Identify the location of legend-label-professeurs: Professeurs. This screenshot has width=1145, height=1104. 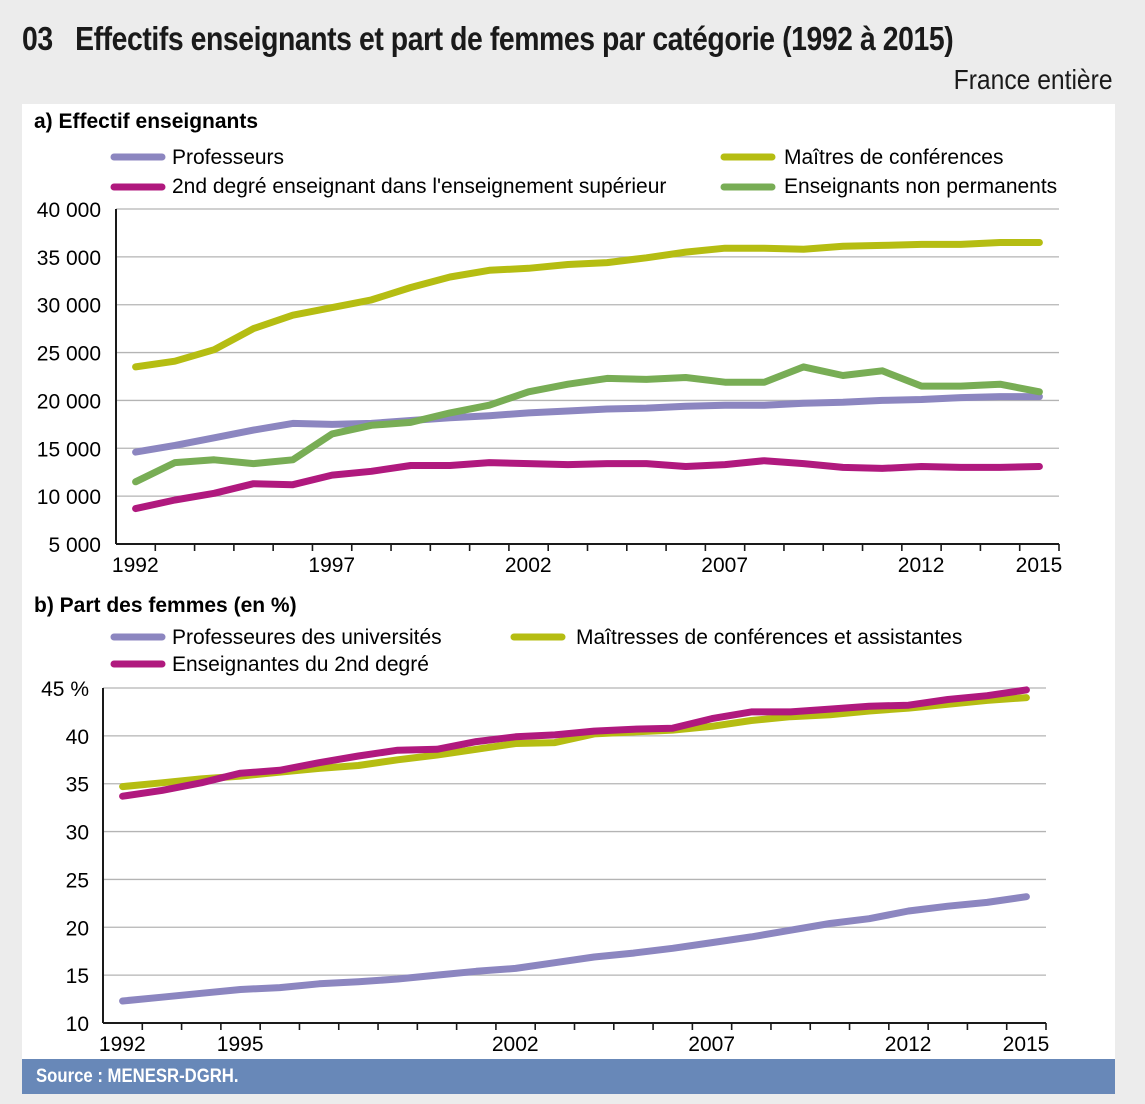
(228, 157).